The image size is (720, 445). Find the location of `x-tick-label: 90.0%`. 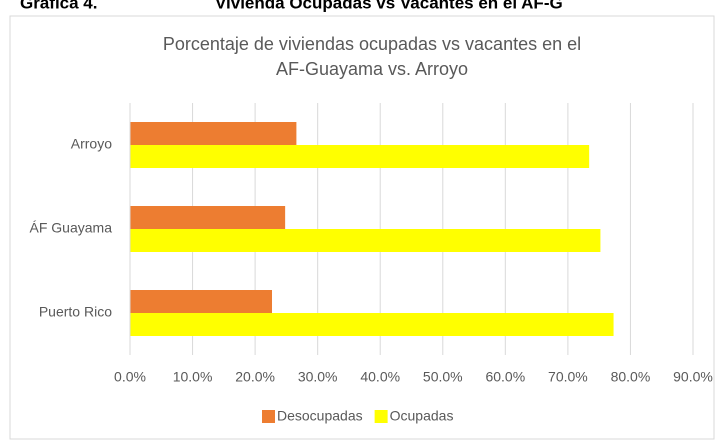

x-tick-label: 90.0% is located at coordinates (693, 377).